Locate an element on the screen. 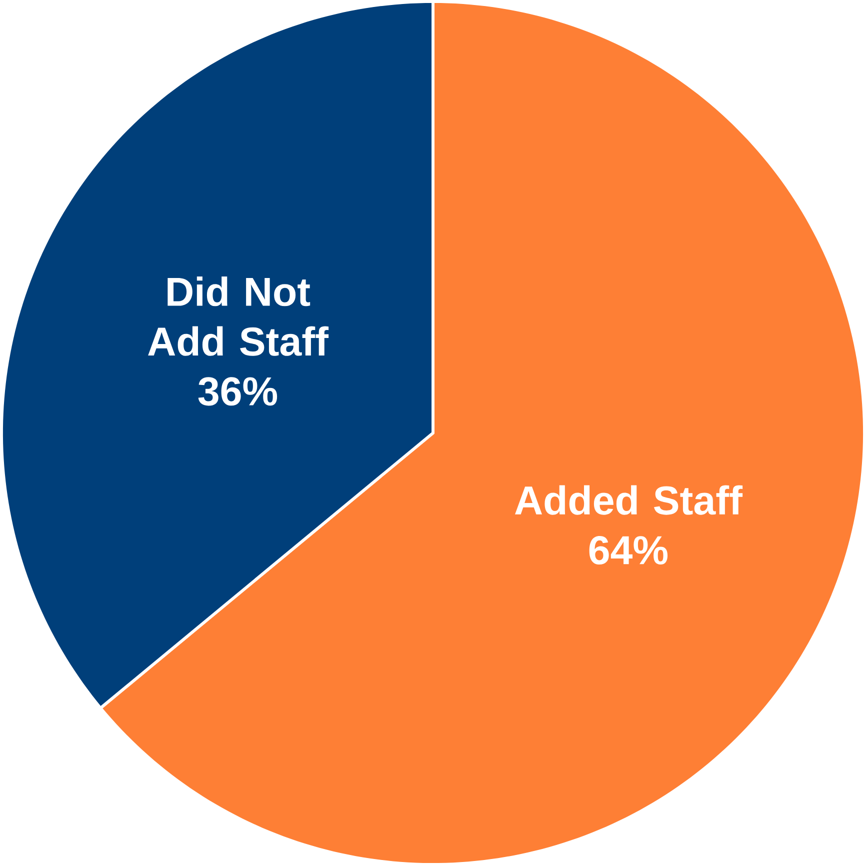 The height and width of the screenshot is (866, 866). slice-label: Did Not Add Staff is located at coordinates (238, 316).